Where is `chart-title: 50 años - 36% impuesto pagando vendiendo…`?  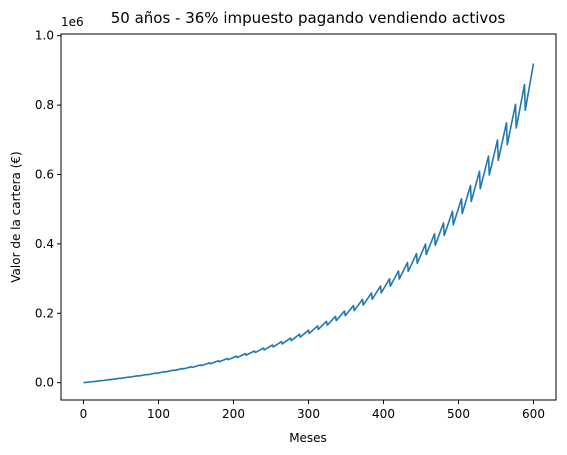
chart-title: 50 años - 36% impuesto pagando vendiendo… is located at coordinates (308, 18).